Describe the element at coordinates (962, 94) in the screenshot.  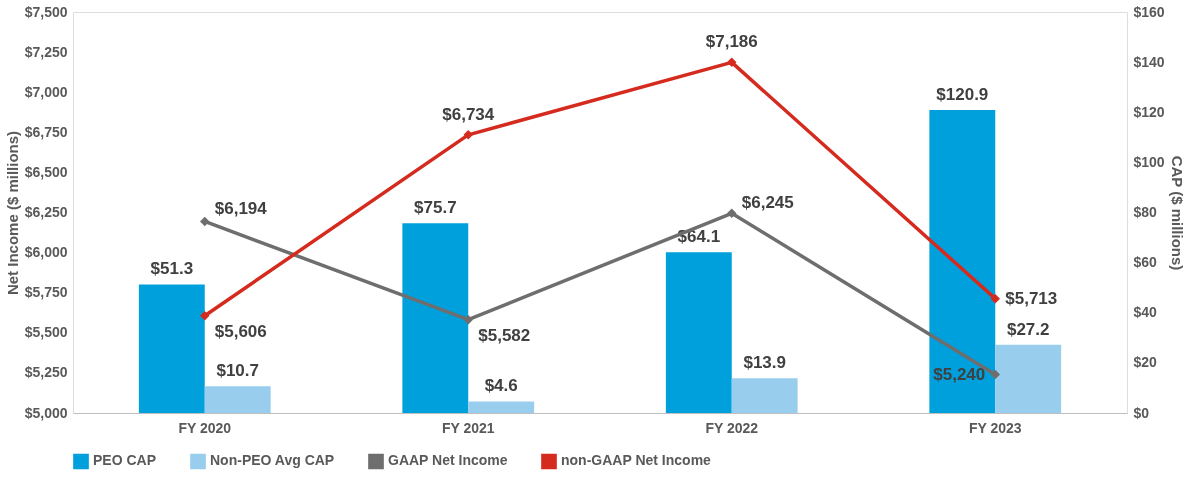
I see `data-label: $120.9` at that location.